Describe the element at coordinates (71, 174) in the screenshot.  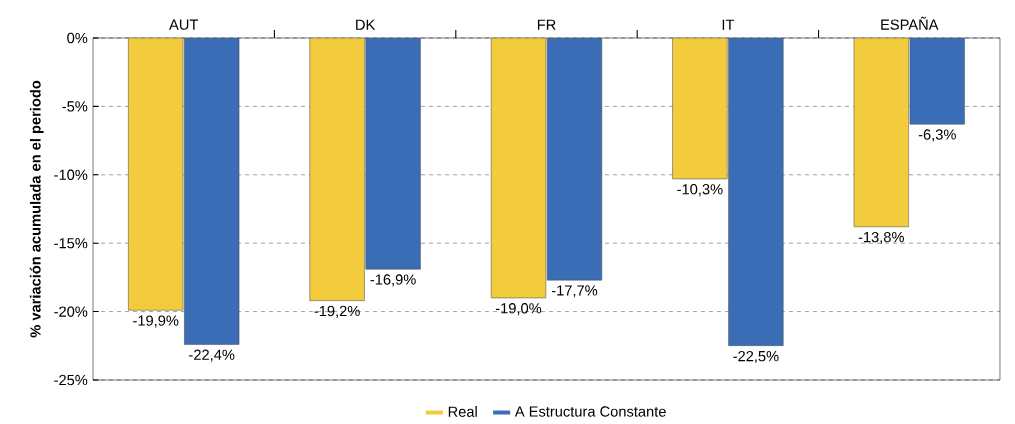
I see `y-tick-label: -10%` at that location.